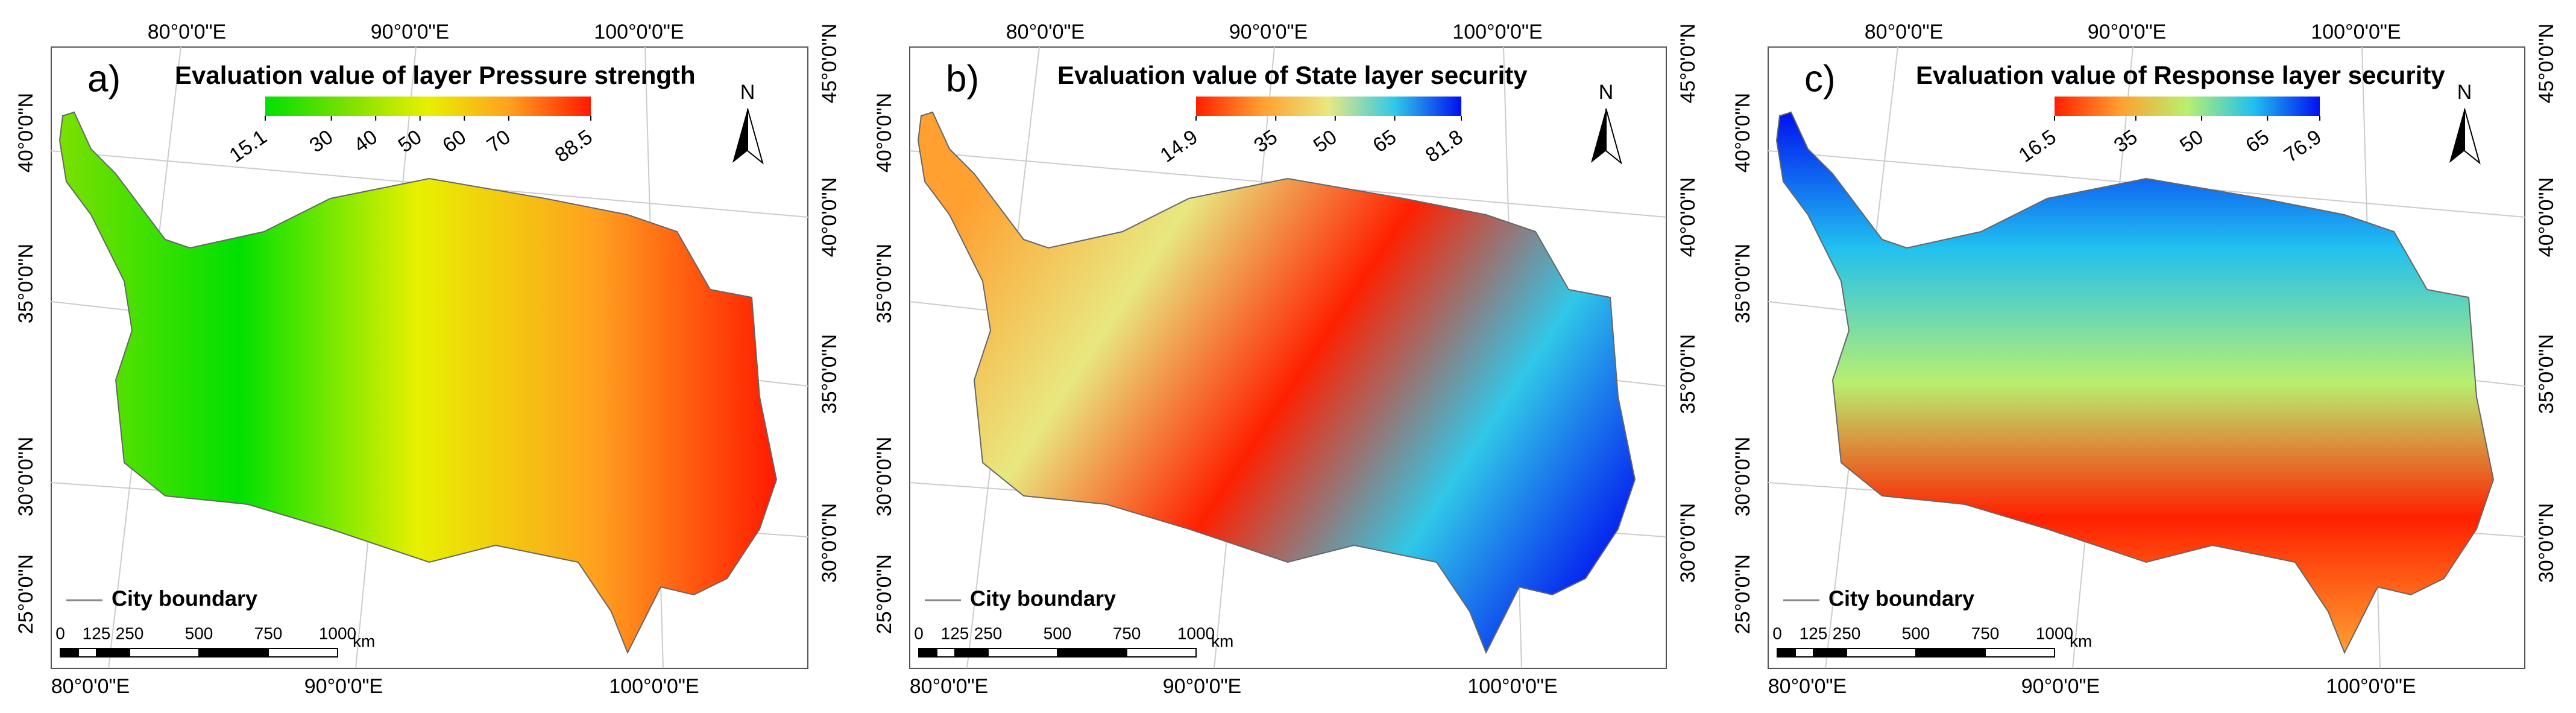  Describe the element at coordinates (104, 79) in the screenshot. I see `panel-label: a)` at that location.